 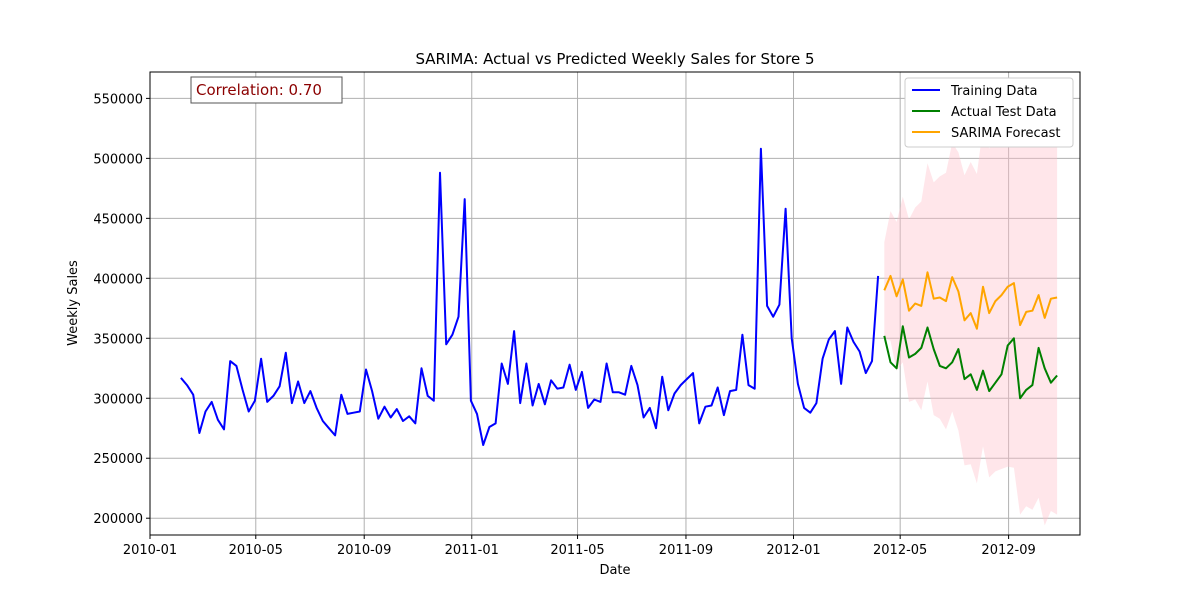 What do you see at coordinates (614, 570) in the screenshot?
I see `x-axis-label: Date` at bounding box center [614, 570].